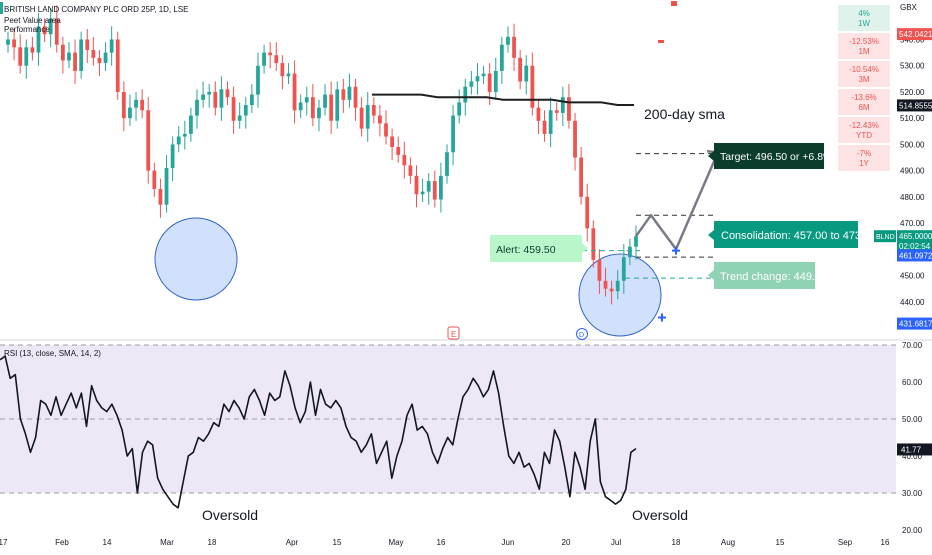  Describe the element at coordinates (681, 113) in the screenshot. I see `sma-label-bg` at that location.